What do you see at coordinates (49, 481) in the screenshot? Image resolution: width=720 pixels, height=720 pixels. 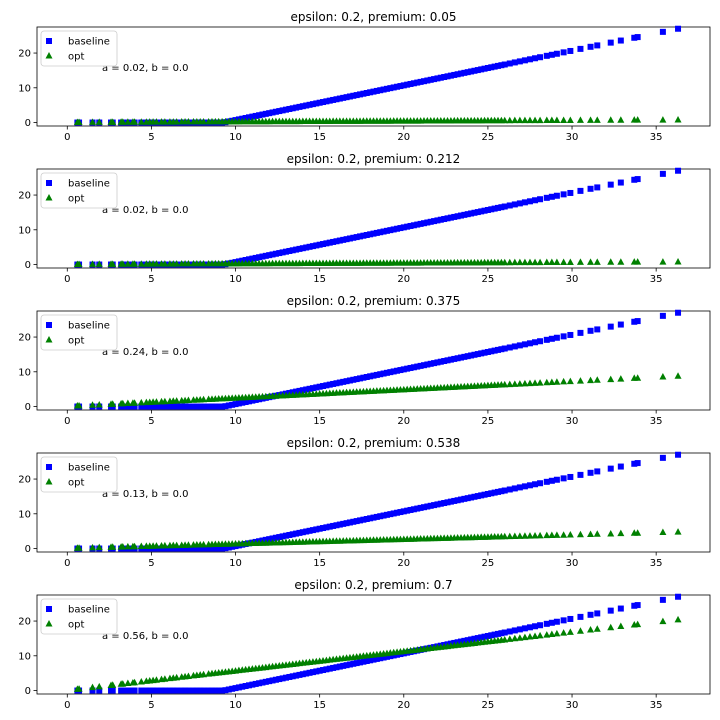 I see `legend-marker-opt` at bounding box center [49, 481].